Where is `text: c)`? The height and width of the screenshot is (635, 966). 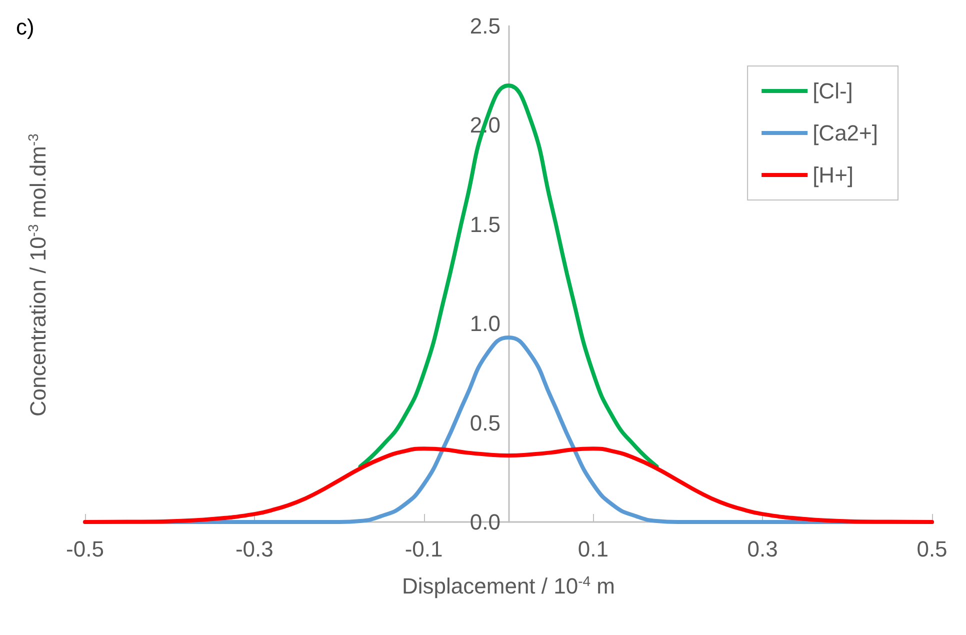
text: c) is located at coordinates (25, 27).